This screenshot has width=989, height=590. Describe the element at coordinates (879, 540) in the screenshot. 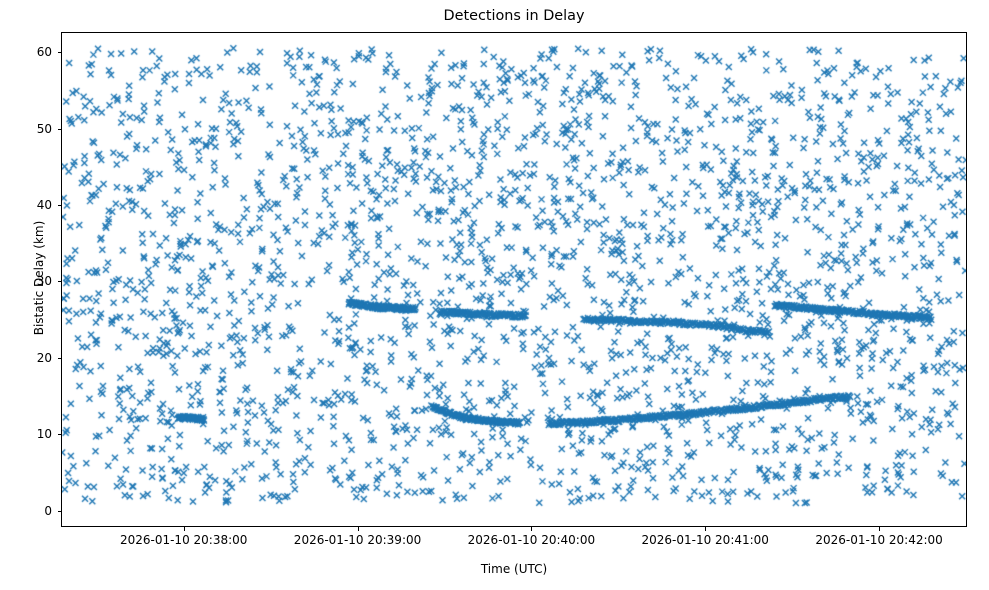

I see `x-tick-label: 2026-01-10 20:42:00` at that location.